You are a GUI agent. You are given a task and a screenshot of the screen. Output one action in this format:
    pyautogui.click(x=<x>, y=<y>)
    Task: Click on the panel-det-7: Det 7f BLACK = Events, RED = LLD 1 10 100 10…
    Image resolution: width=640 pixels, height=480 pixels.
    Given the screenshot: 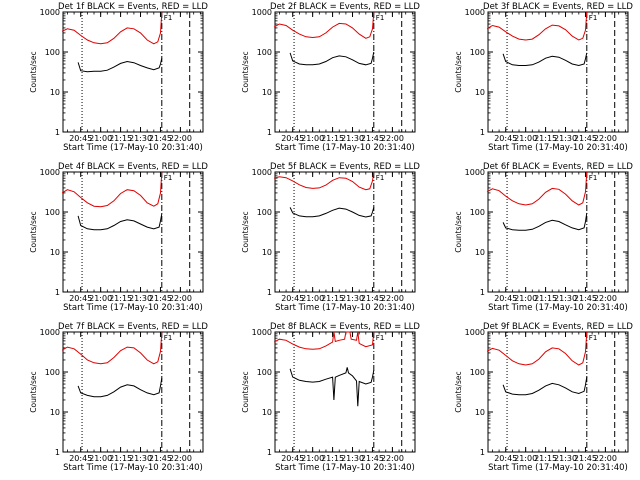 What is the action you would take?
    pyautogui.click(x=118, y=397)
    